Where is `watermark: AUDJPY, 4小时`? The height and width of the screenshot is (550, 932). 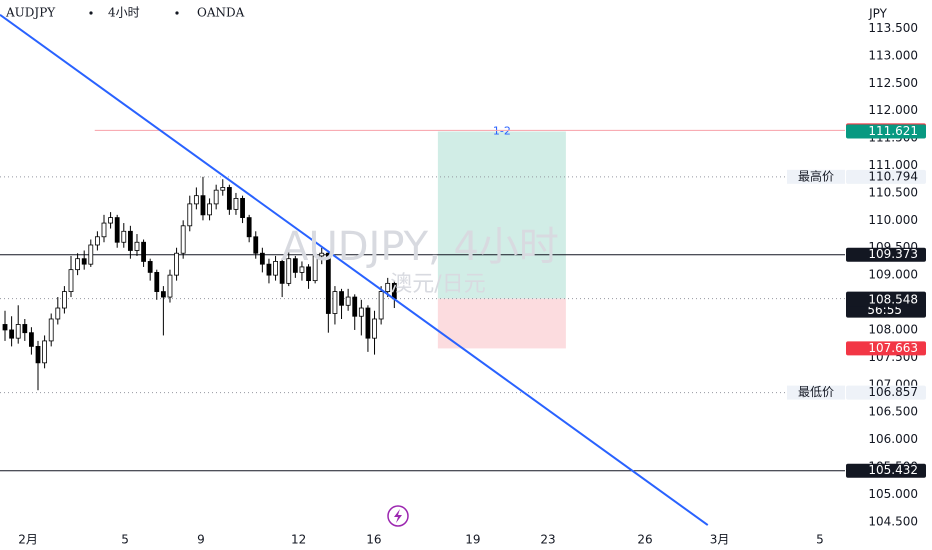
watermark: AUDJPY, 4小时 is located at coordinates (420, 247).